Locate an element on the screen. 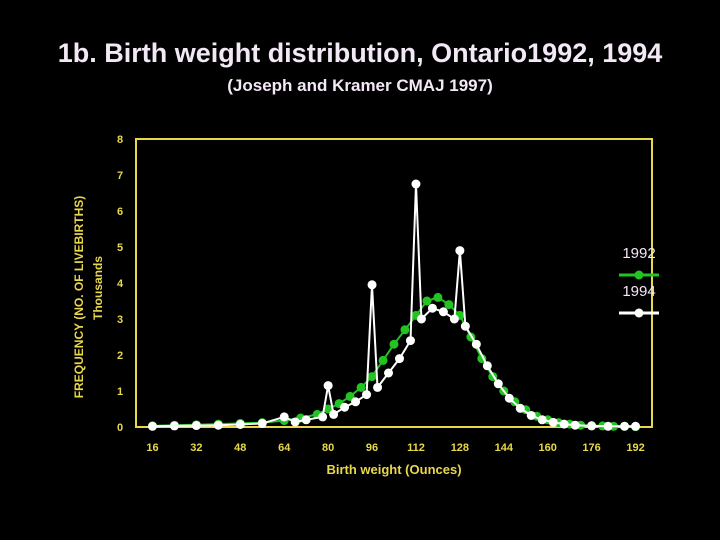  x-tick-label: 96 is located at coordinates (372, 448).